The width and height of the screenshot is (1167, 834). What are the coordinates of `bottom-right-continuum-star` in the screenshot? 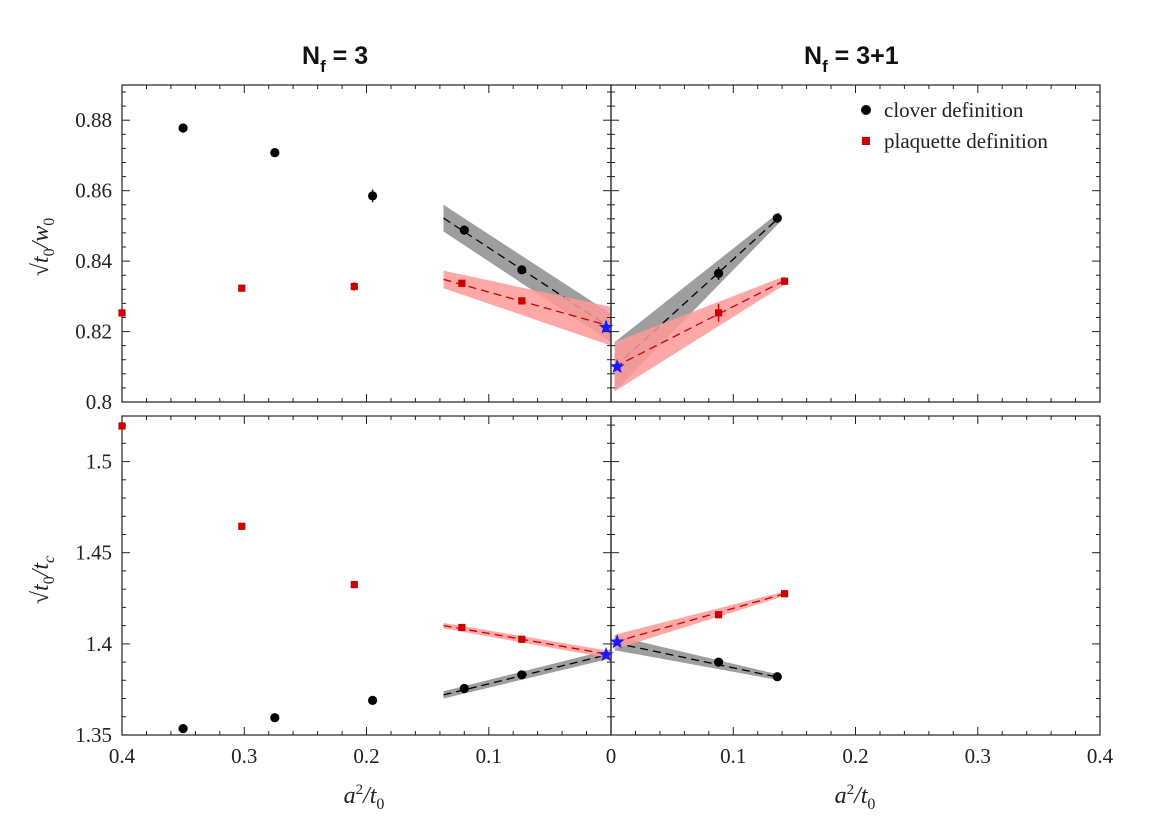 It's located at (617, 641).